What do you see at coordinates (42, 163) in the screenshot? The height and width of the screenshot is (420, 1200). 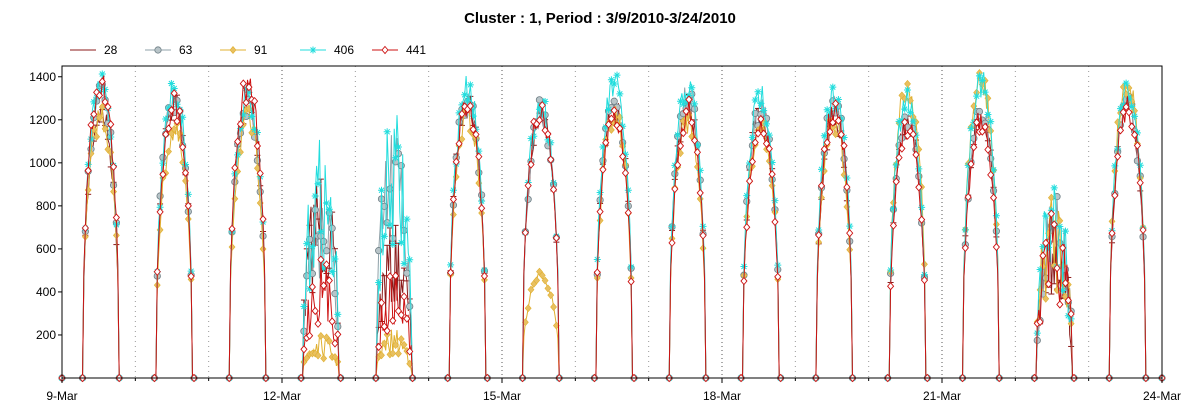 I see `y-tick-label: 1000` at bounding box center [42, 163].